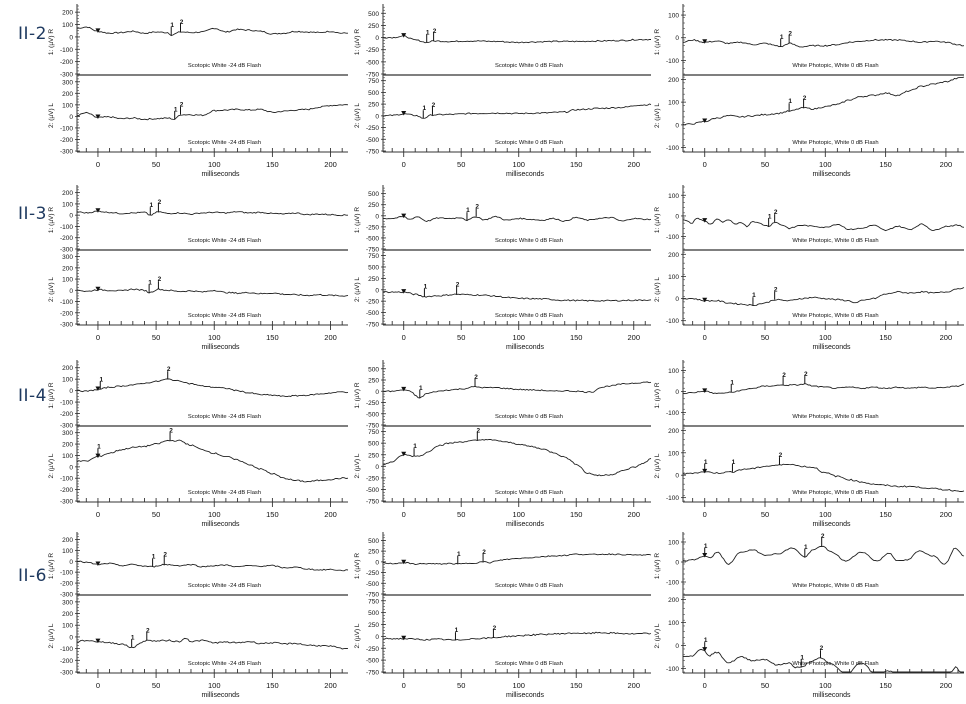 This screenshot has width=966, height=704. Describe the element at coordinates (372, 302) in the screenshot. I see `y-tick-label: -250` at that location.